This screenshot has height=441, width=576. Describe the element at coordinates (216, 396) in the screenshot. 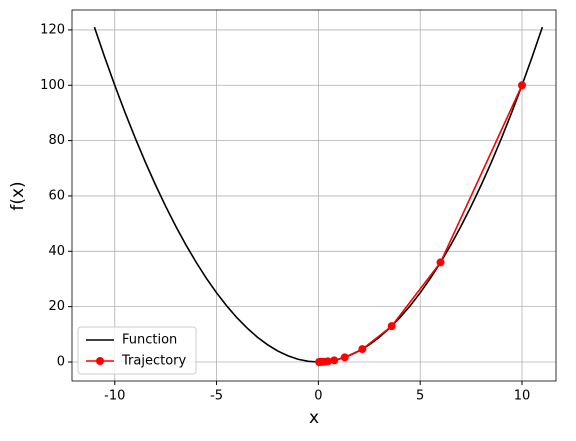

I see `x-tick-label: -5` at that location.